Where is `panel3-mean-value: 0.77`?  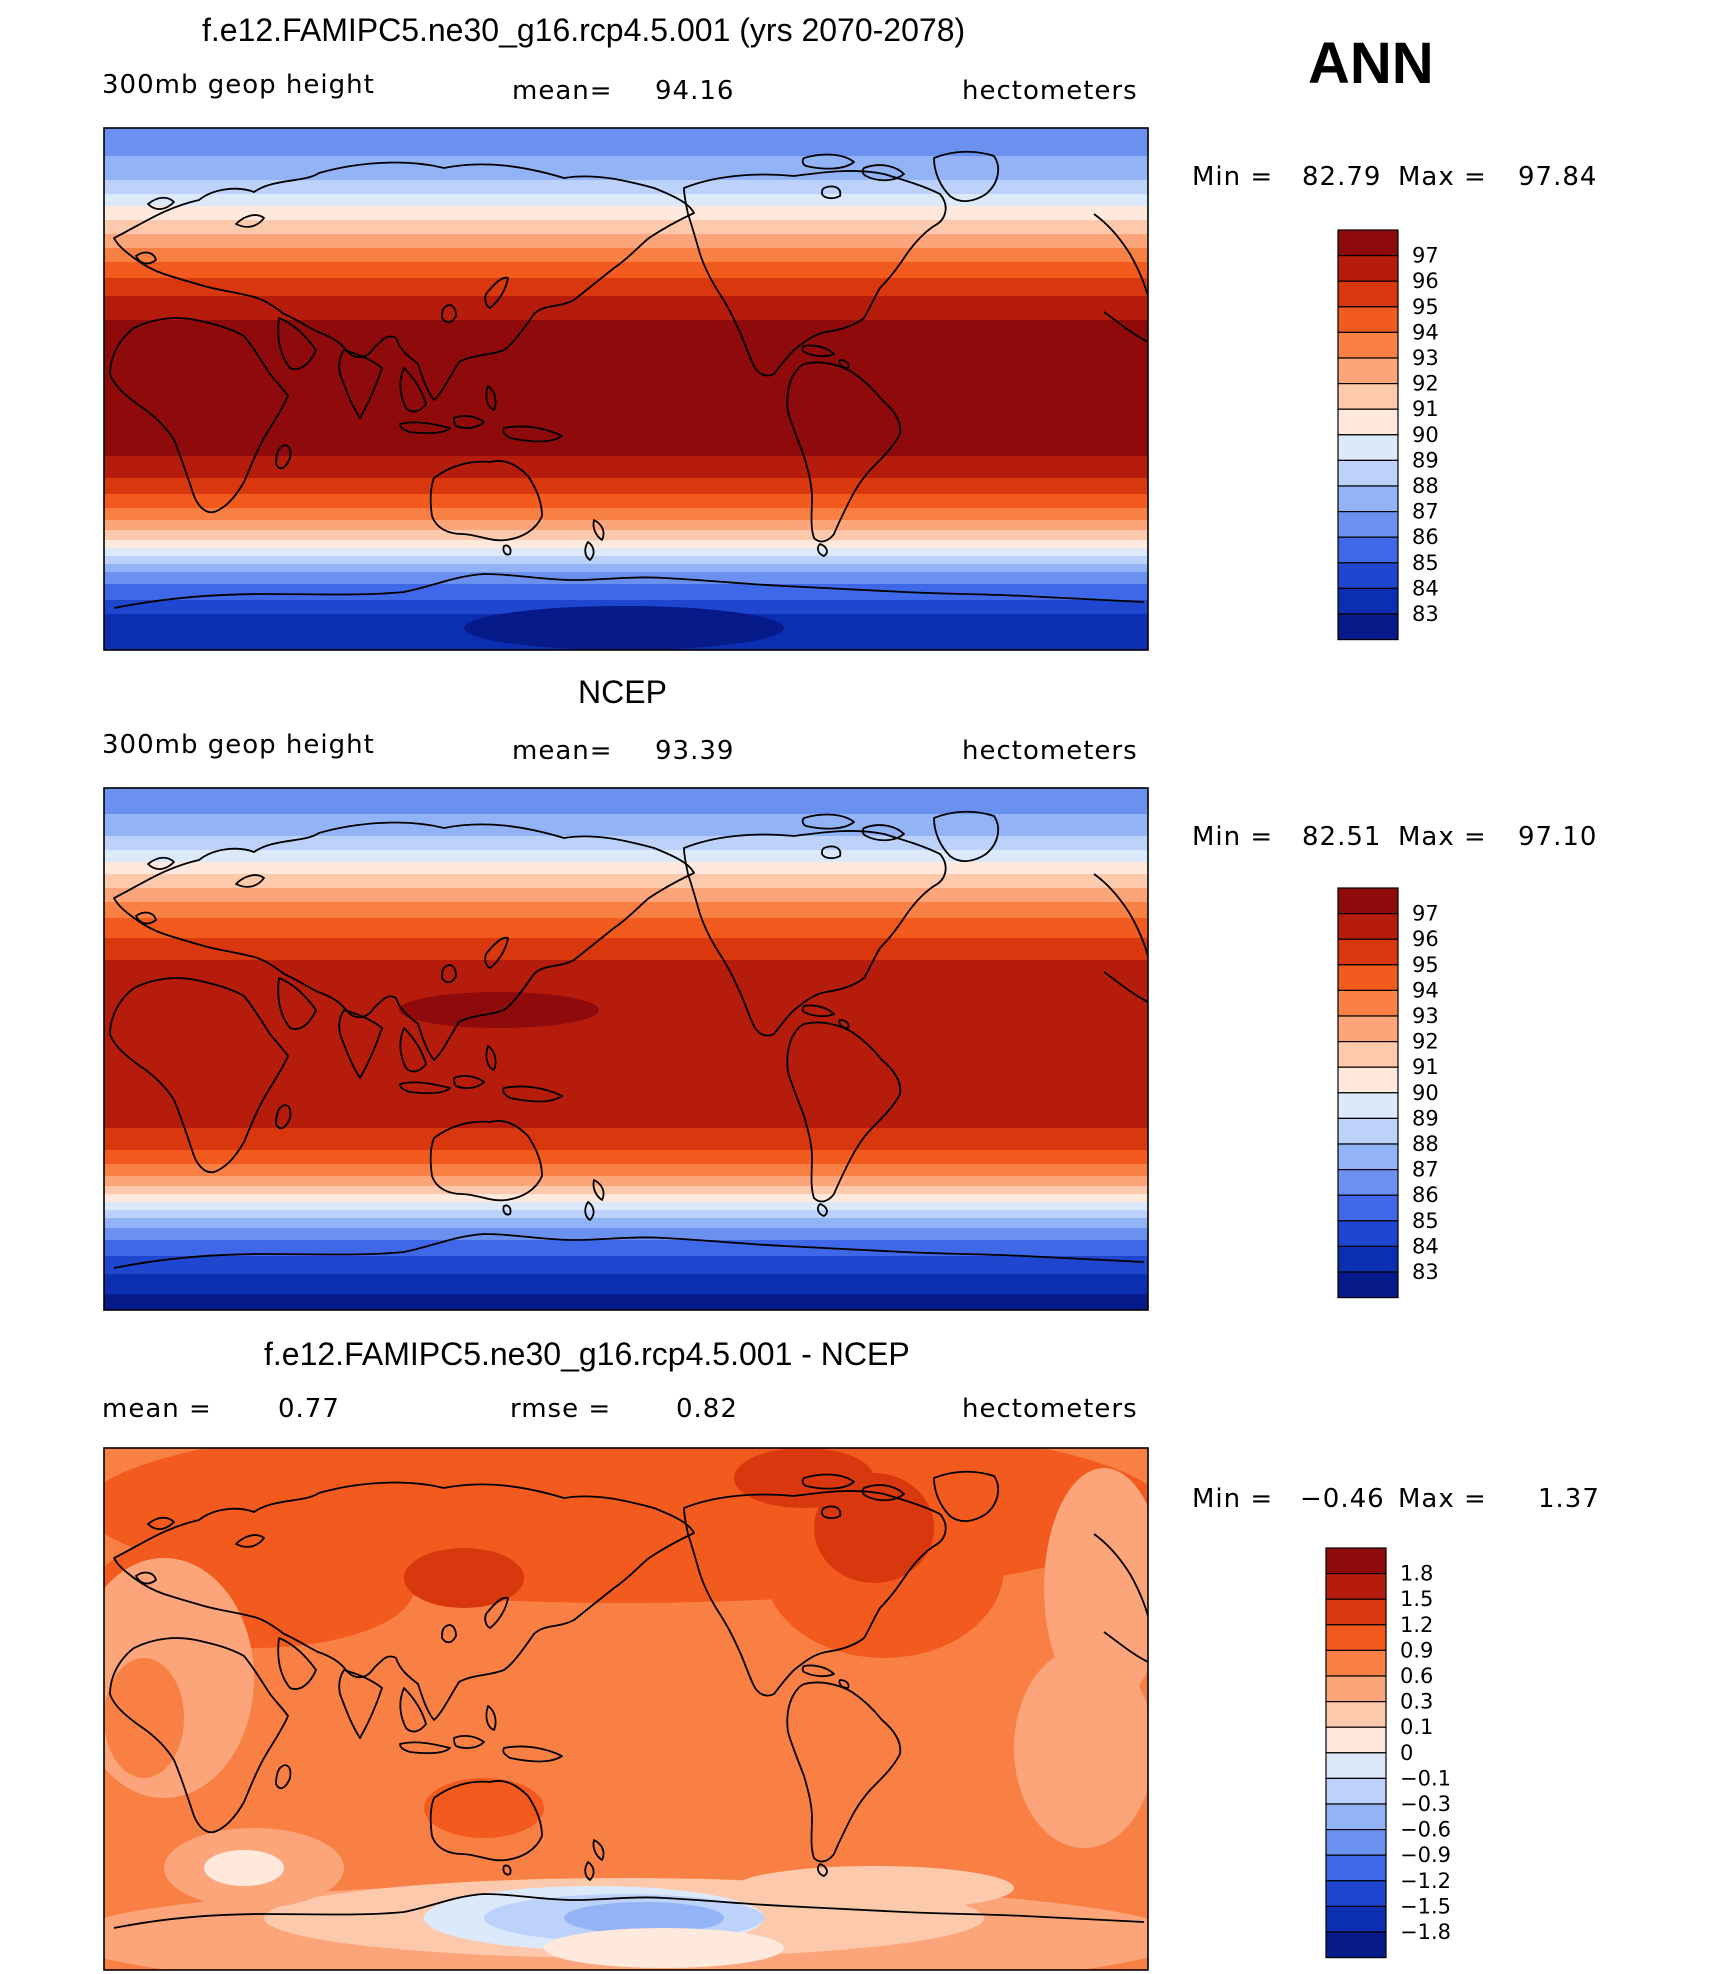
panel3-mean-value: 0.77 is located at coordinates (309, 1409).